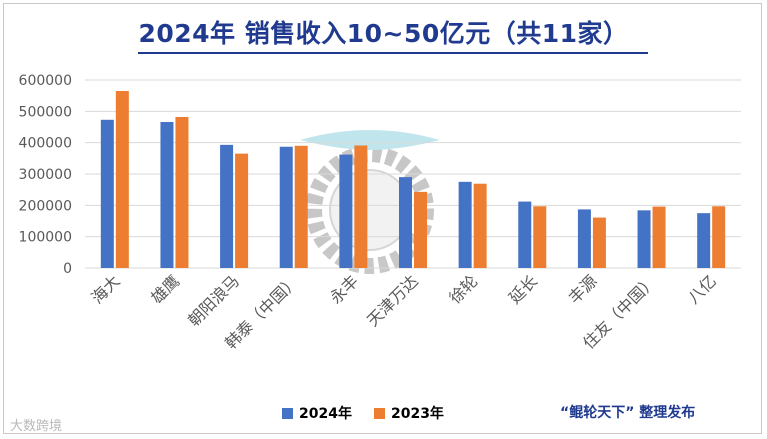 The image size is (767, 439). I want to click on chart-title: 2024年 销售收入10~50亿元（共11家）, so click(383, 33).